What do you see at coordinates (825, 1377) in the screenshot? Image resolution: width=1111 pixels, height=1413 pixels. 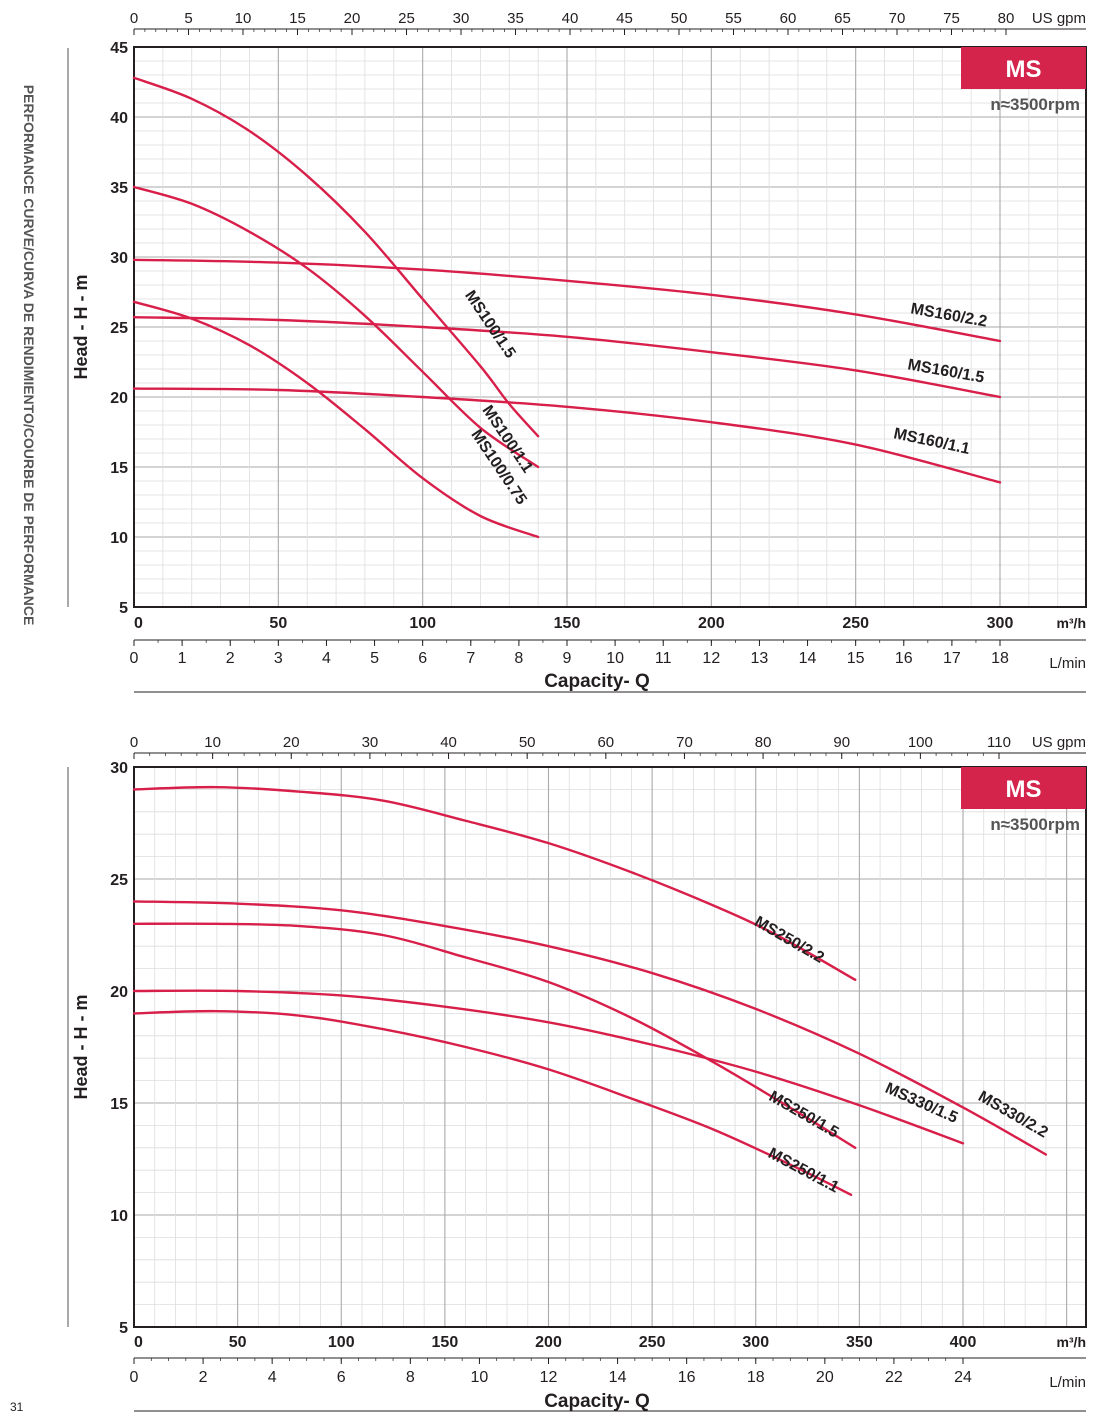 I see `lmin-tick-label: 20` at bounding box center [825, 1377].